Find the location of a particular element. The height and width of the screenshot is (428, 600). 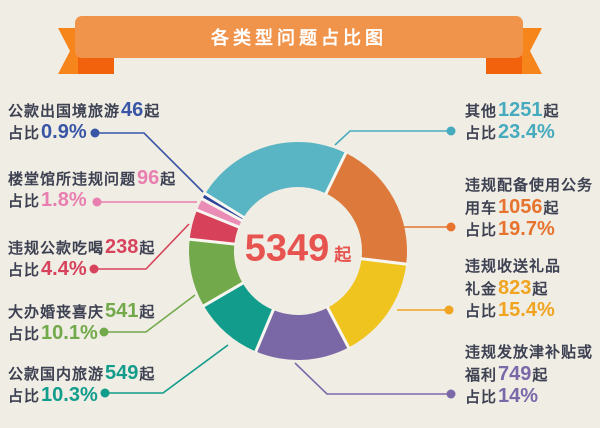

donut-slice-buildings-halls is located at coordinates (219, 212).